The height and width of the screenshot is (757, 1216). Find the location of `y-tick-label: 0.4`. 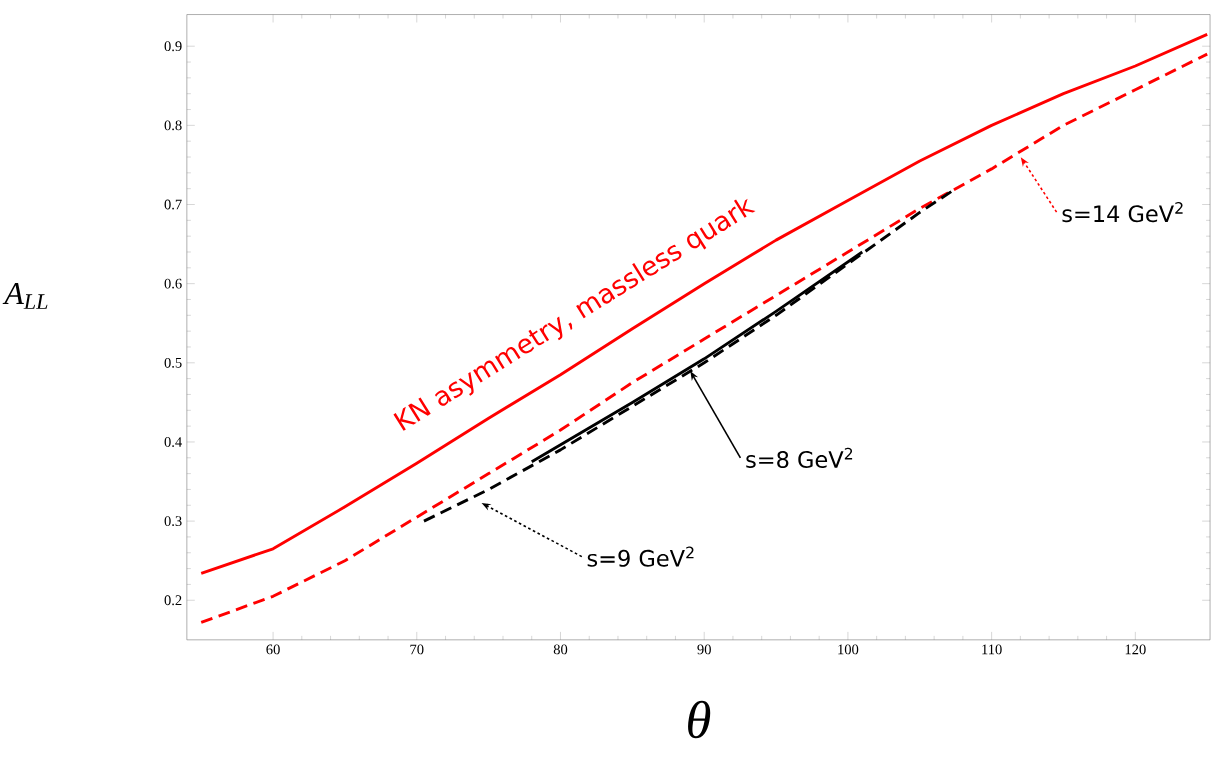

y-tick-label: 0.4 is located at coordinates (173, 441).